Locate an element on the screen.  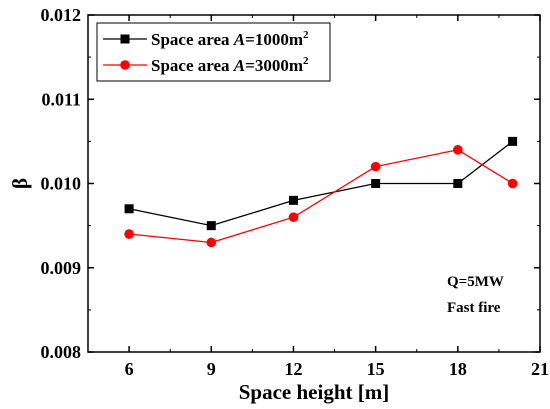
legend-entry-1: Space area A=1000m2 is located at coordinates (206, 39).